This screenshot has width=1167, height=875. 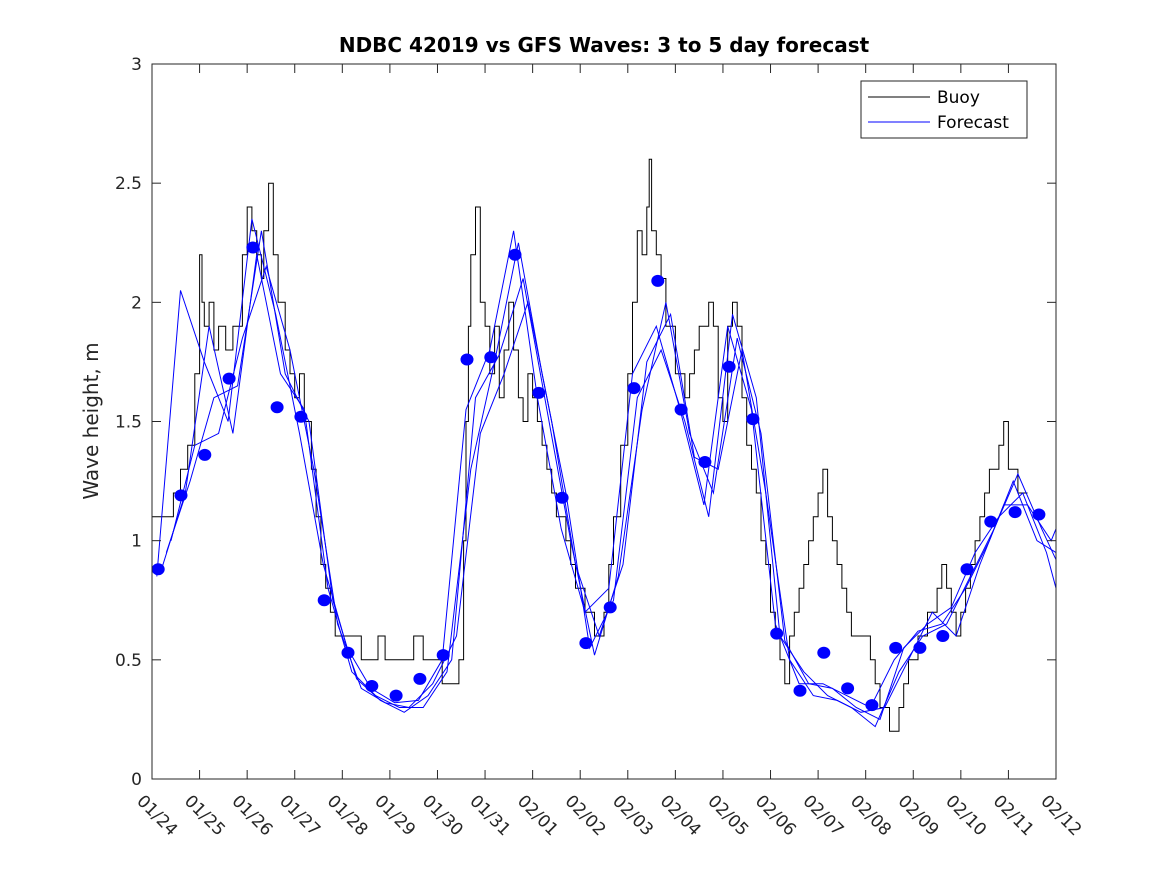 What do you see at coordinates (128, 661) in the screenshot?
I see `y-tick-label: 0.5` at bounding box center [128, 661].